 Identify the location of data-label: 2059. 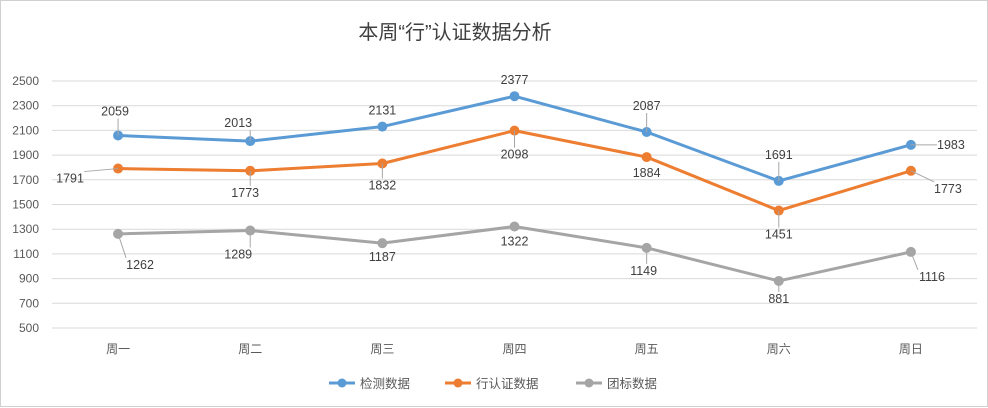
(115, 111).